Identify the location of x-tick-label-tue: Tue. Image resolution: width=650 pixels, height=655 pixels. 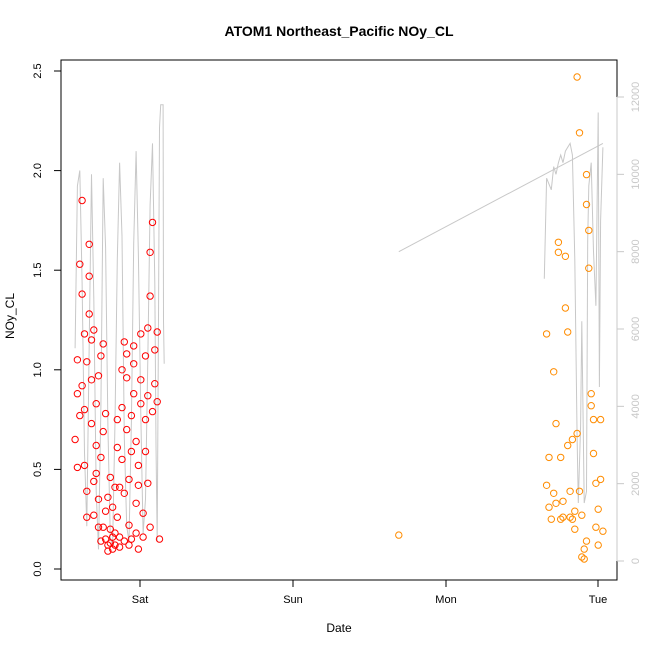
(598, 600).